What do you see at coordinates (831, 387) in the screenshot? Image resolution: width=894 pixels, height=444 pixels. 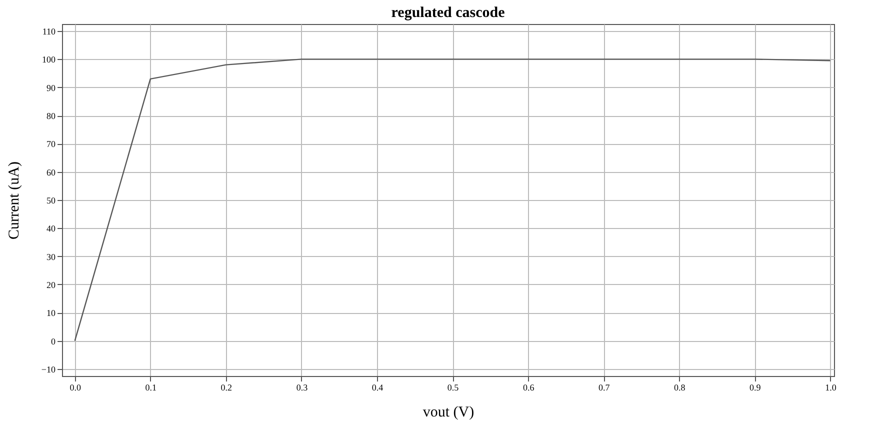 I see `x-tick-label: 1.0` at bounding box center [831, 387].